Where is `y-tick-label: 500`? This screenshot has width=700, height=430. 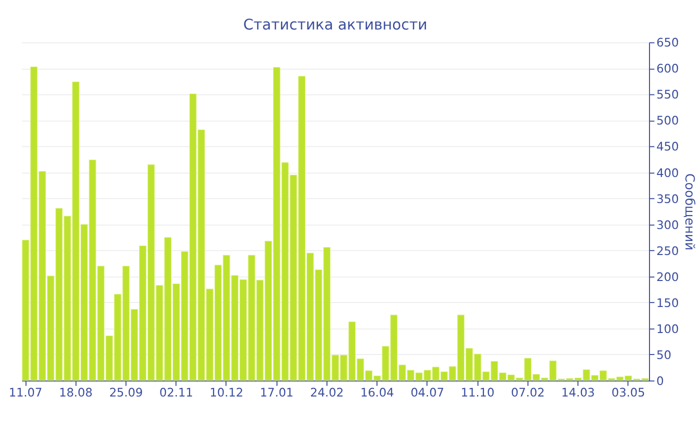 y-tick-label: 500 is located at coordinates (667, 121).